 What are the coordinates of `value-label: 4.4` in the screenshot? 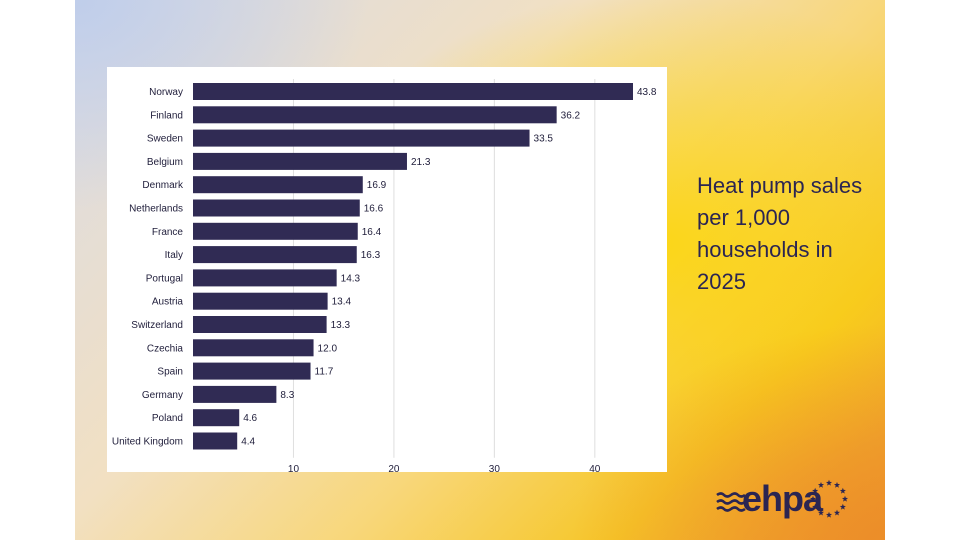 It's located at (248, 442).